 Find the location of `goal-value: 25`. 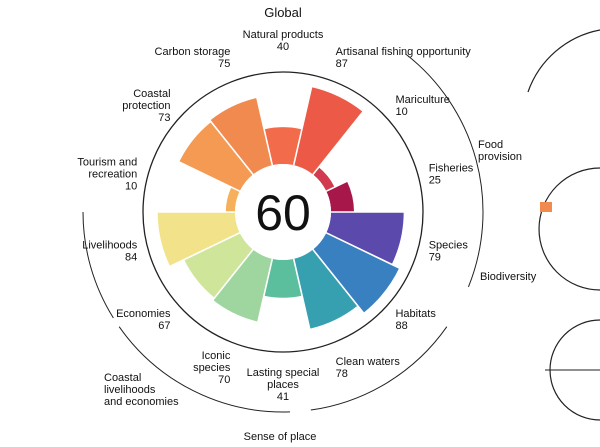

goal-value: 25 is located at coordinates (435, 181).